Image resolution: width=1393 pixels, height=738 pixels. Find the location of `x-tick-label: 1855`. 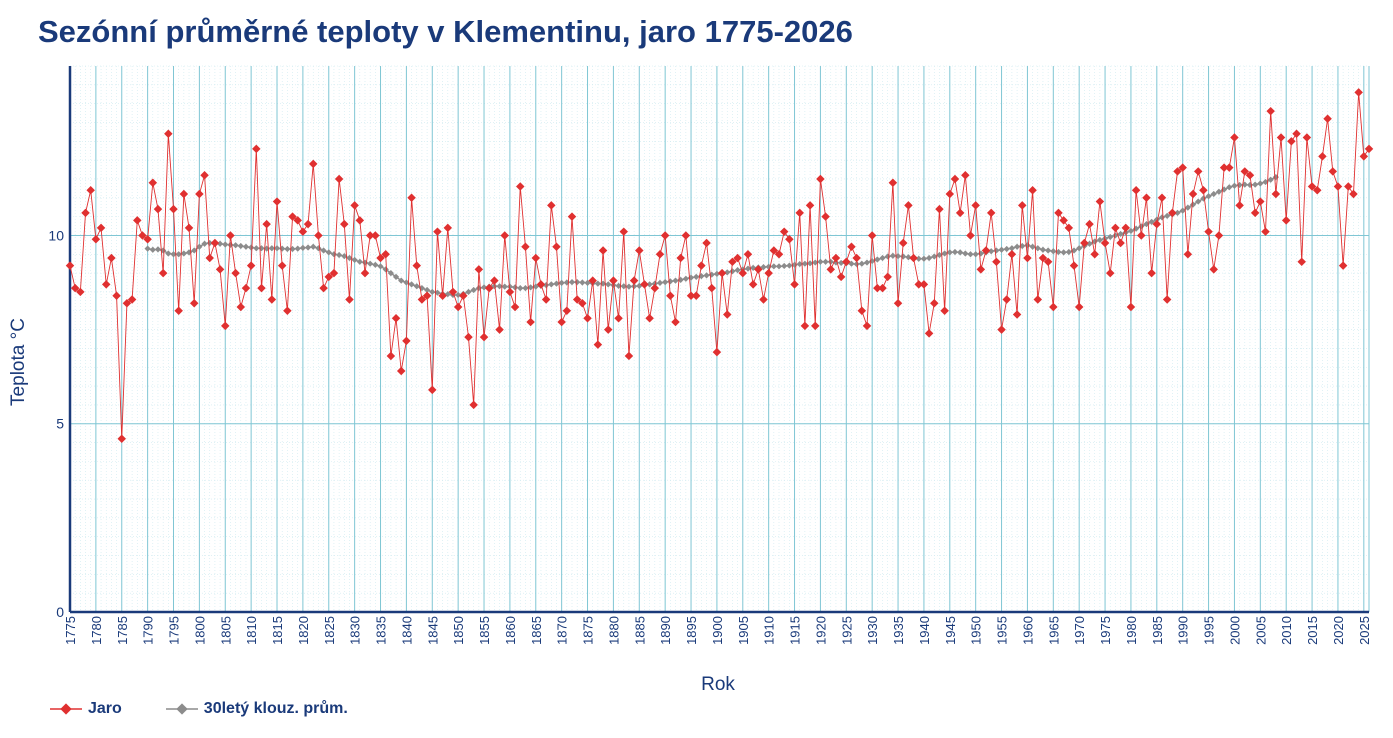

x-tick-label: 1855 is located at coordinates (484, 630).